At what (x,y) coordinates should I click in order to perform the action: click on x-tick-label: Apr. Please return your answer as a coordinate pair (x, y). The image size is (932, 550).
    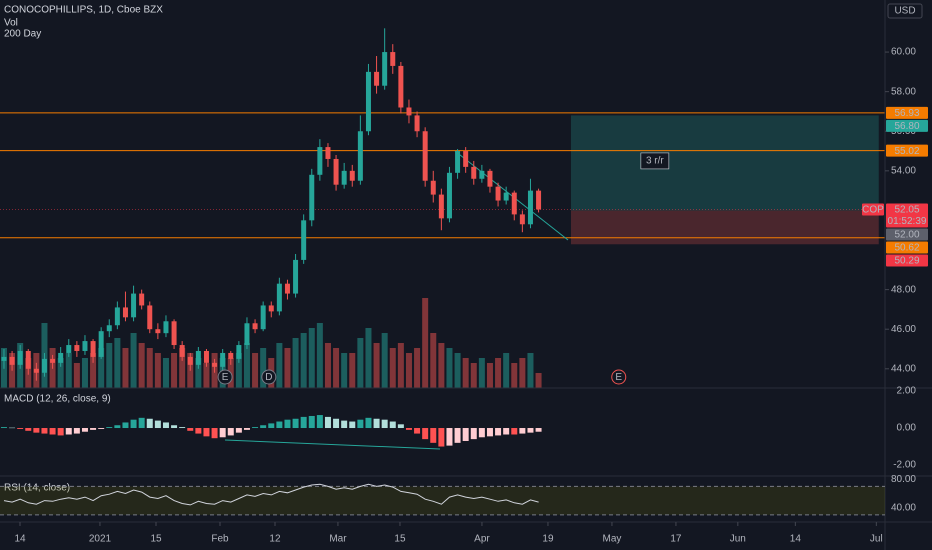
    Looking at the image, I should click on (482, 539).